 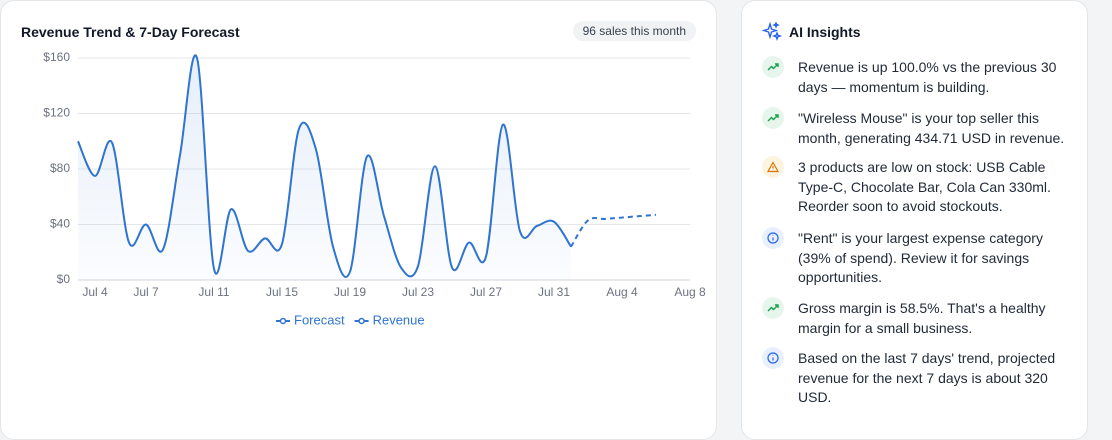 What do you see at coordinates (64, 279) in the screenshot?
I see `y-tick-label: $0` at bounding box center [64, 279].